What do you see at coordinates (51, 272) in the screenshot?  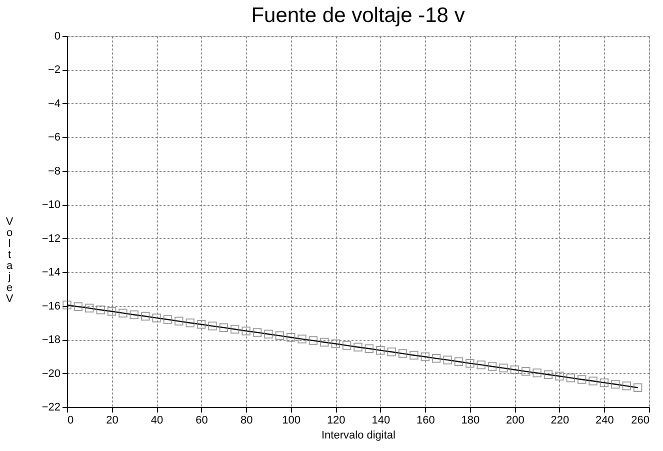 I see `y-tick-label: −14` at bounding box center [51, 272].